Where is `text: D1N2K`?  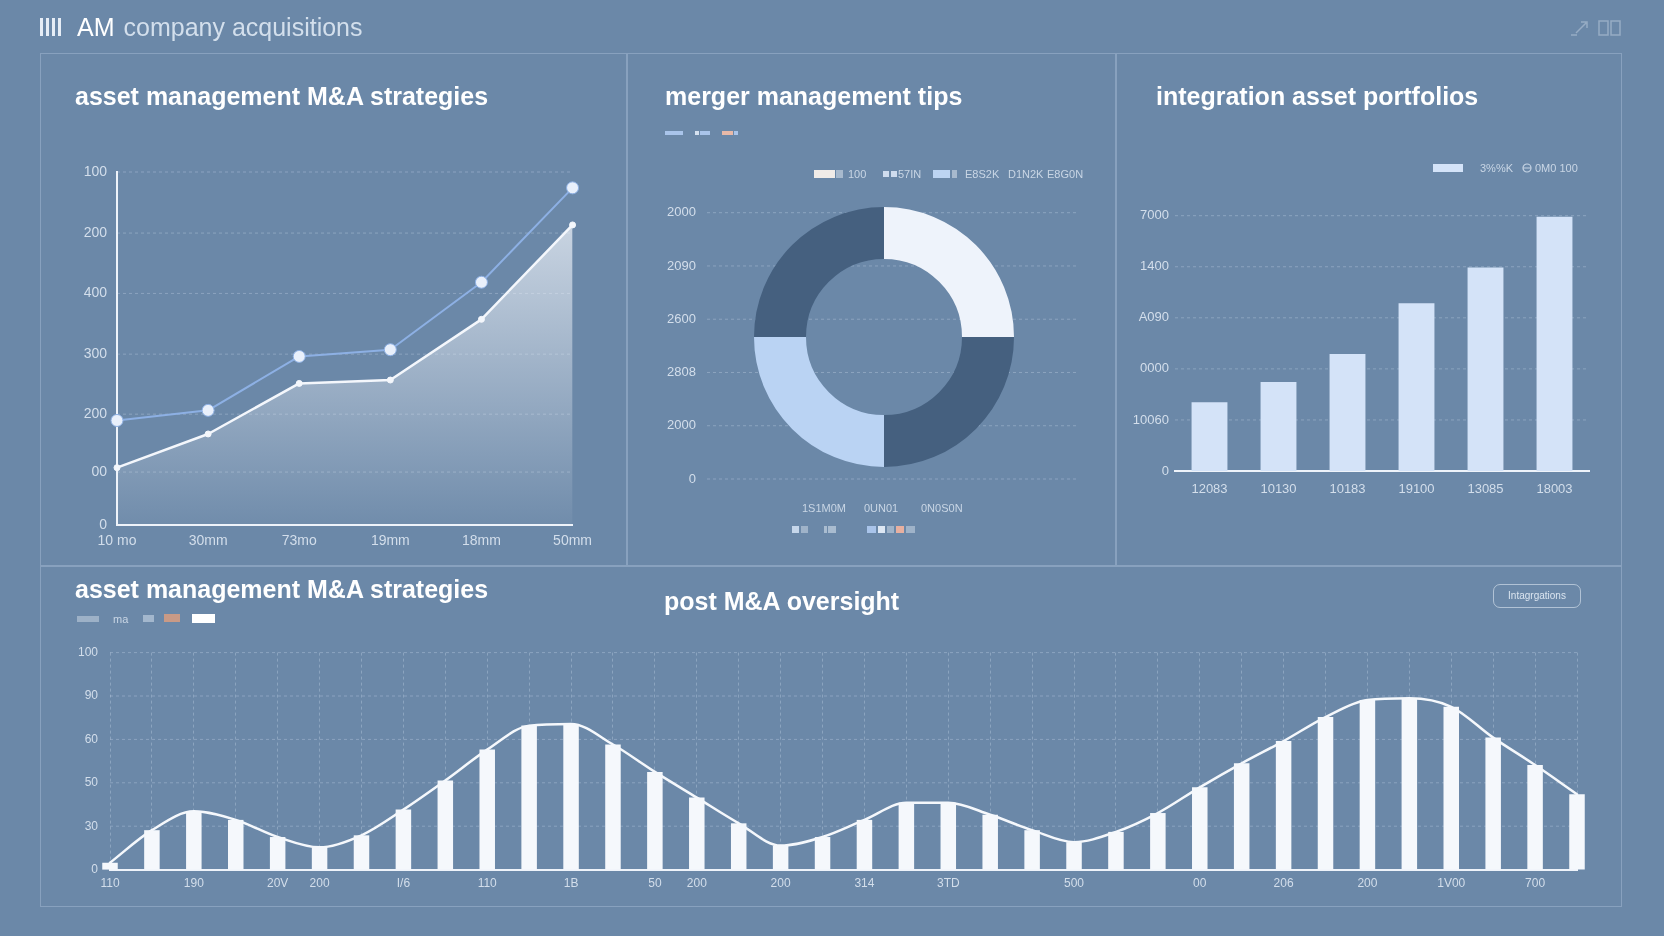 text: D1N2K is located at coordinates (1026, 174).